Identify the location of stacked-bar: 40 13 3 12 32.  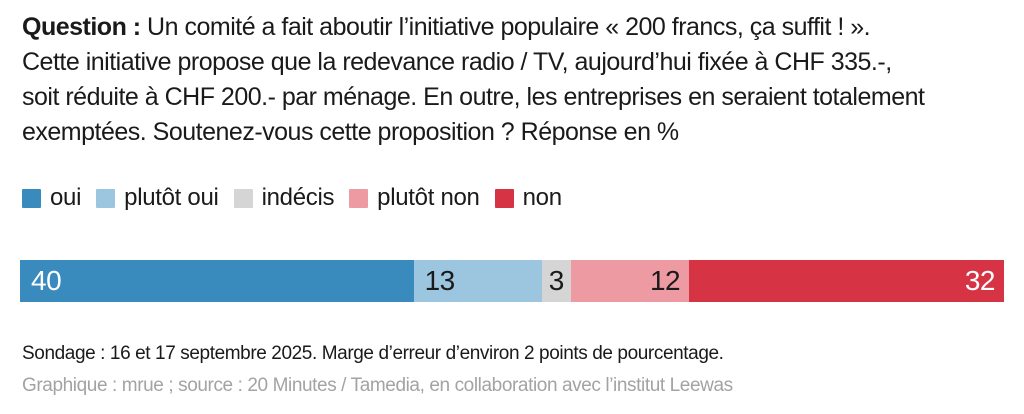
(512, 281).